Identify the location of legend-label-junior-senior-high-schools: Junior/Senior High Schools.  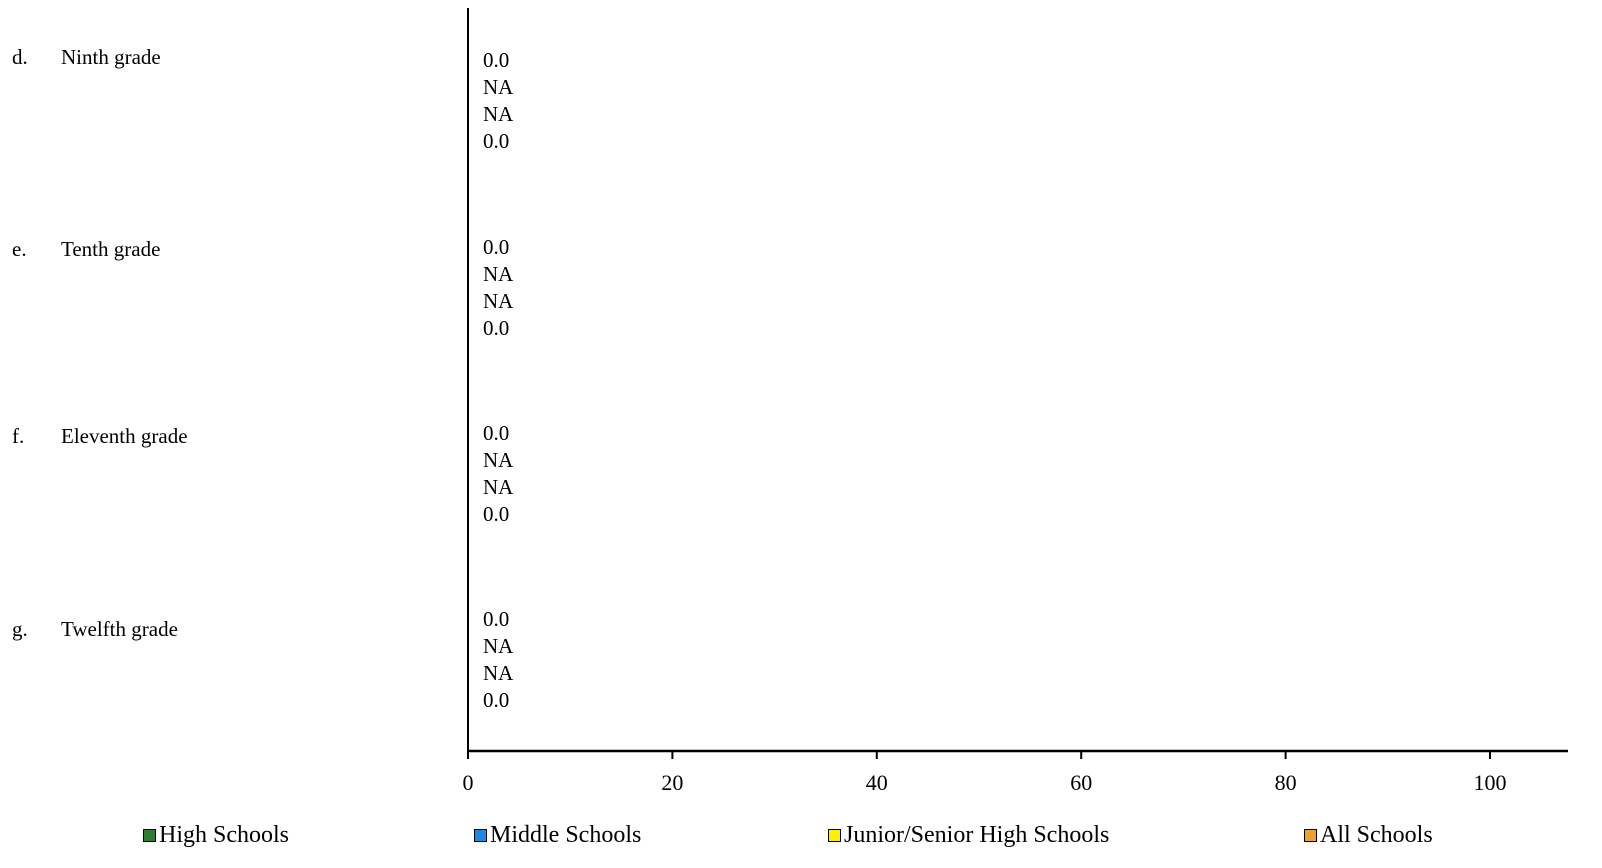
(977, 835).